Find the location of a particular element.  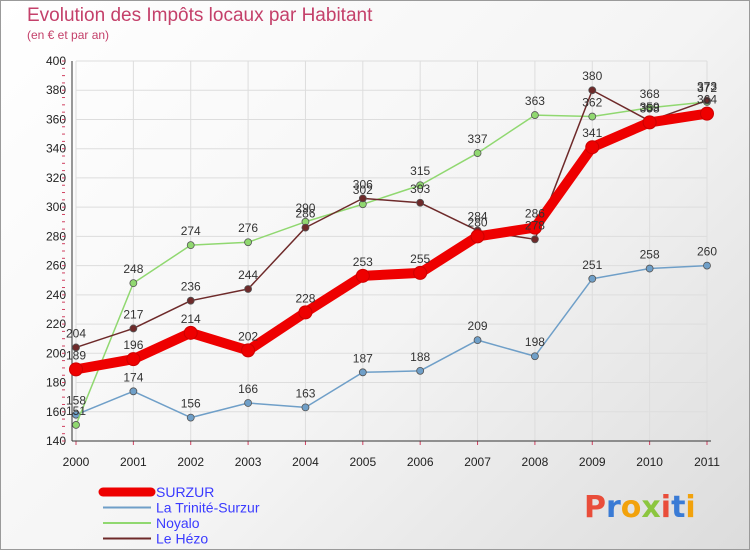

data-label: 359 is located at coordinates (650, 107).